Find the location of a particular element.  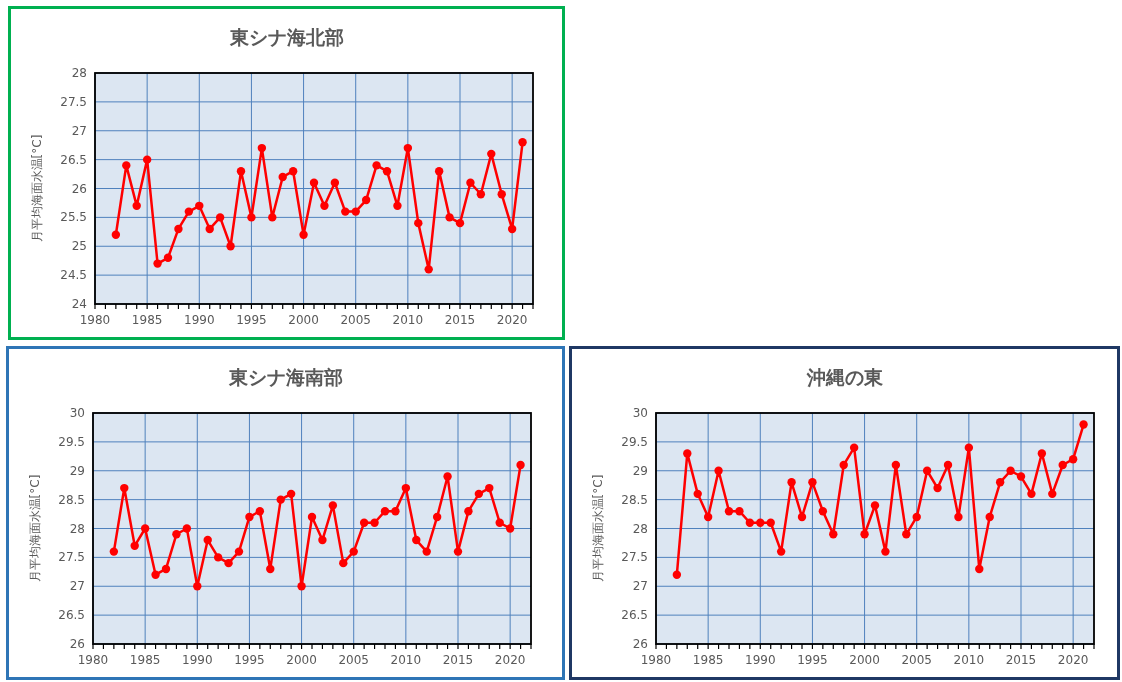

chart-title: 東シナ海北部 is located at coordinates (286, 37).